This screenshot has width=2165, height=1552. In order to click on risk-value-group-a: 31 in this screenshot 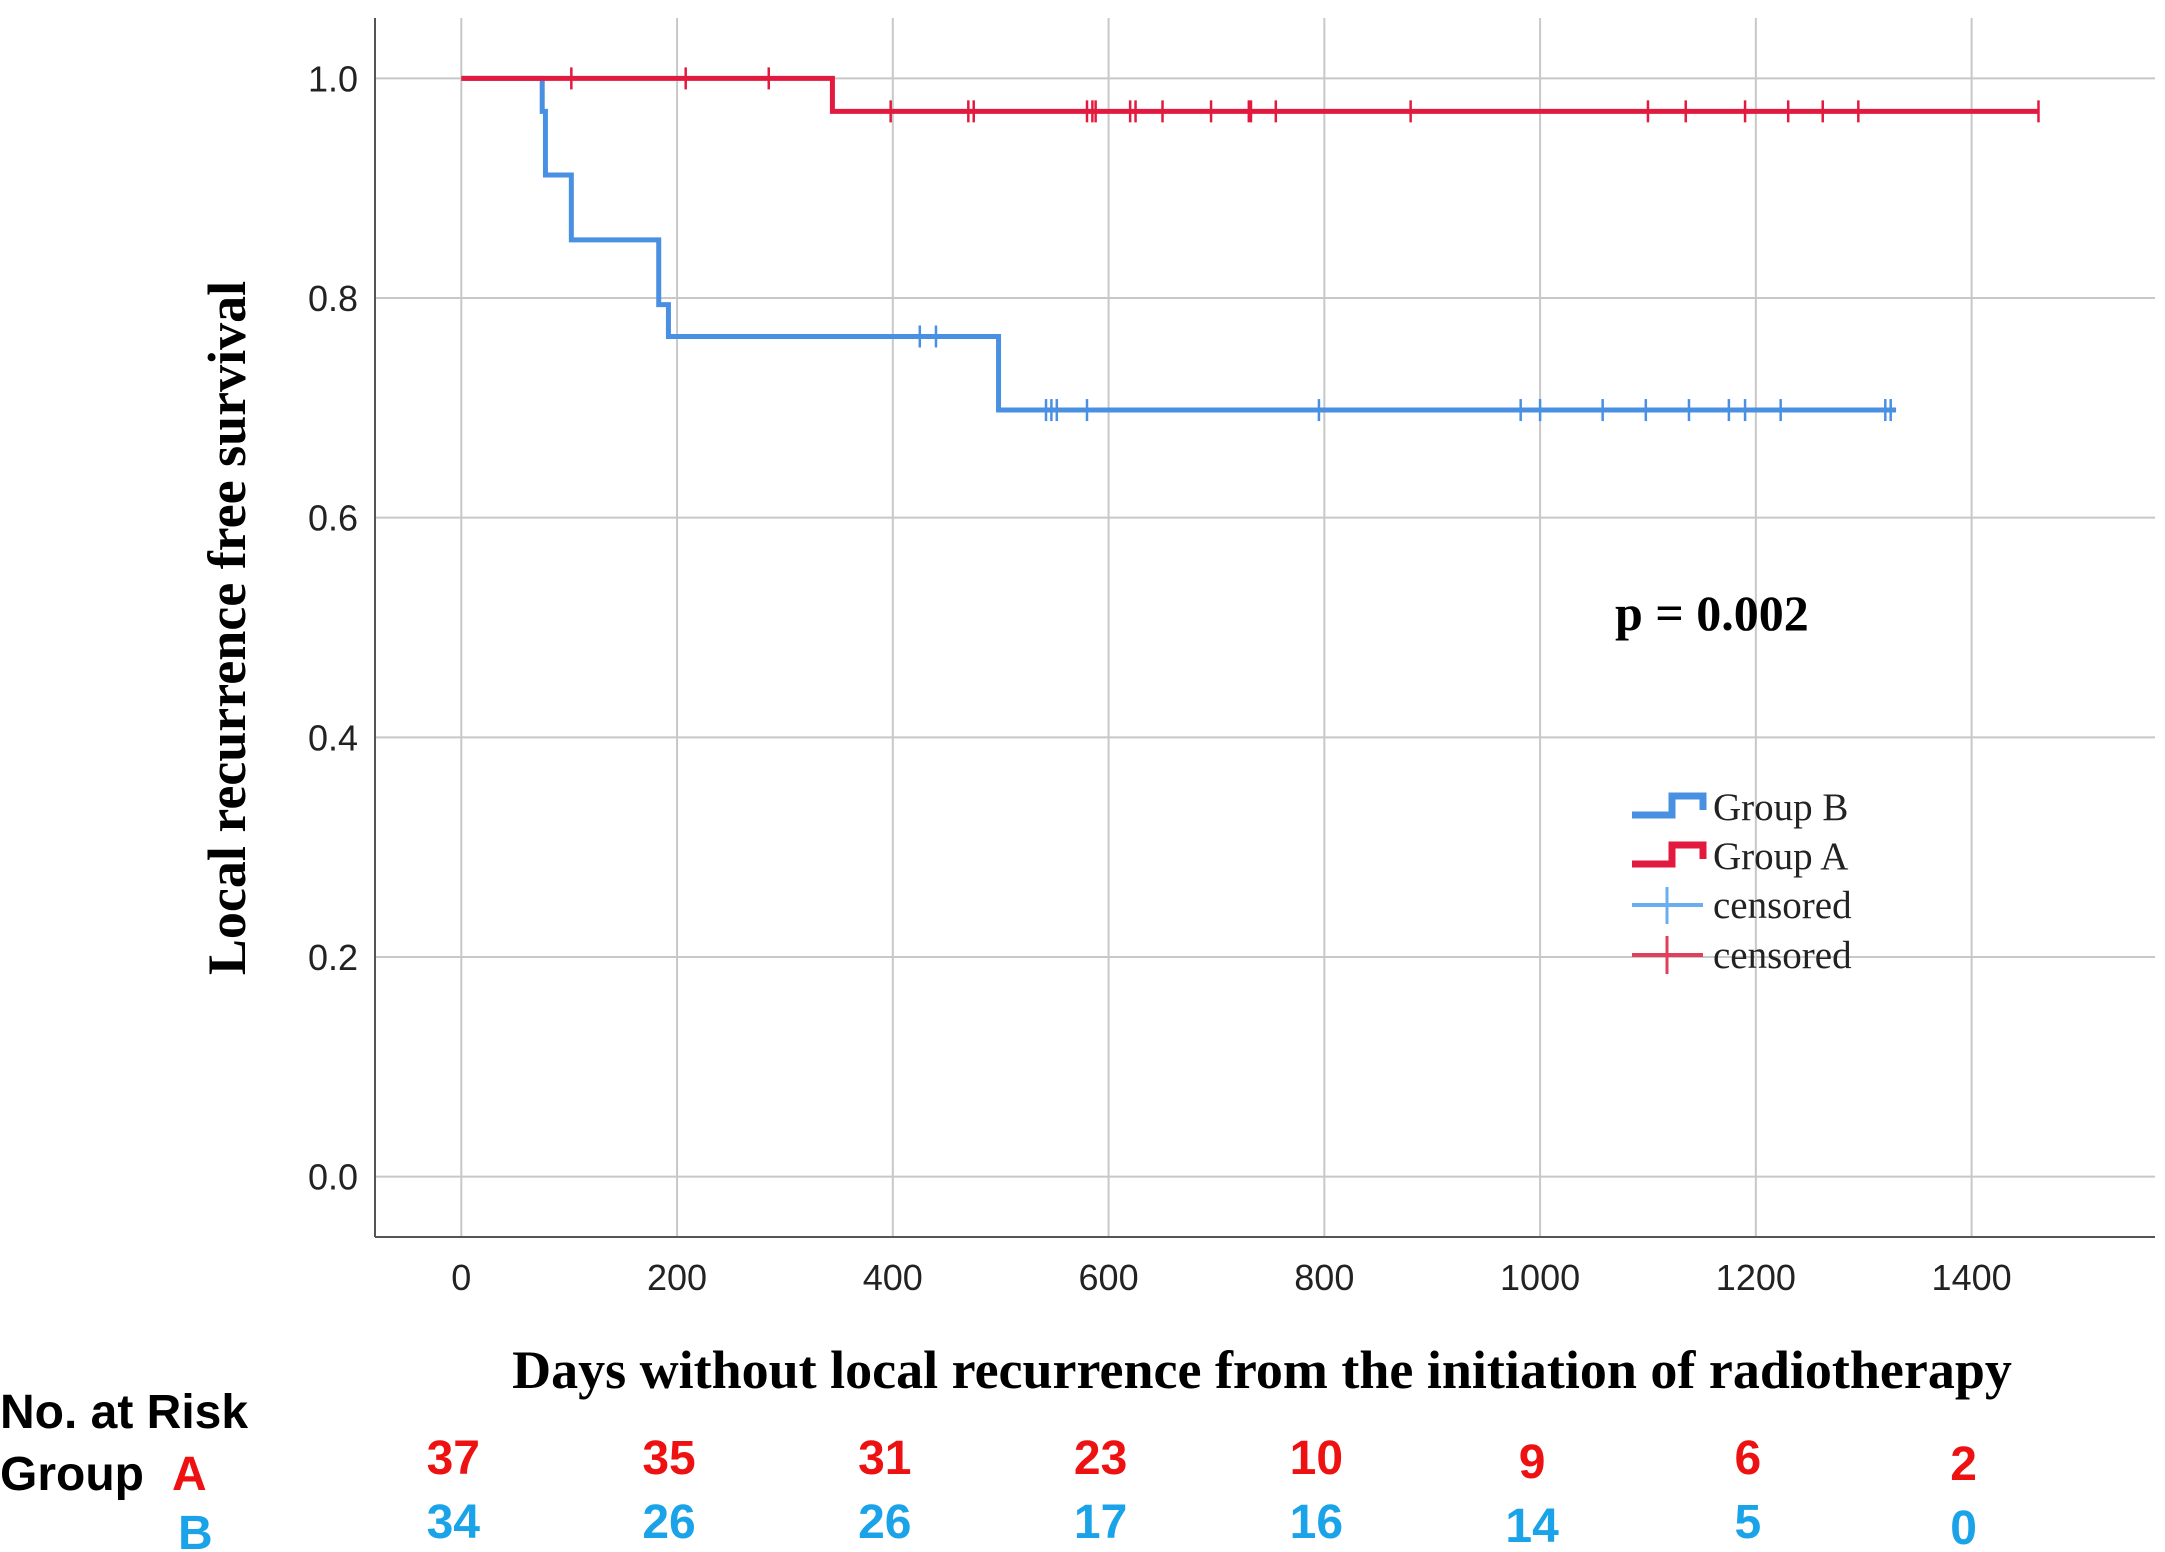, I will do `click(884, 1458)`.